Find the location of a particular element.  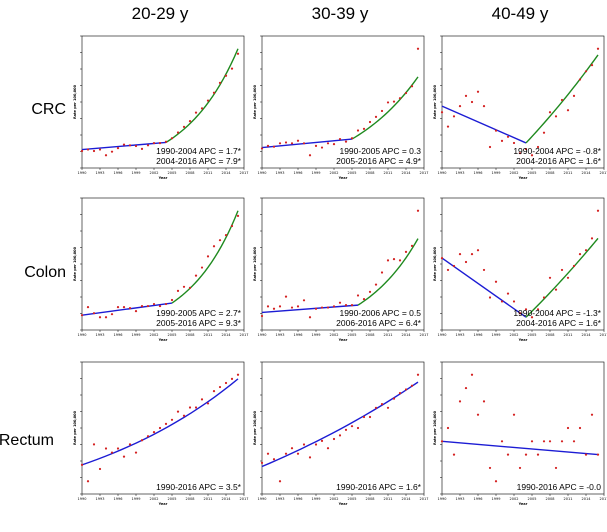

x-tick-label: 1996 is located at coordinates (118, 335).